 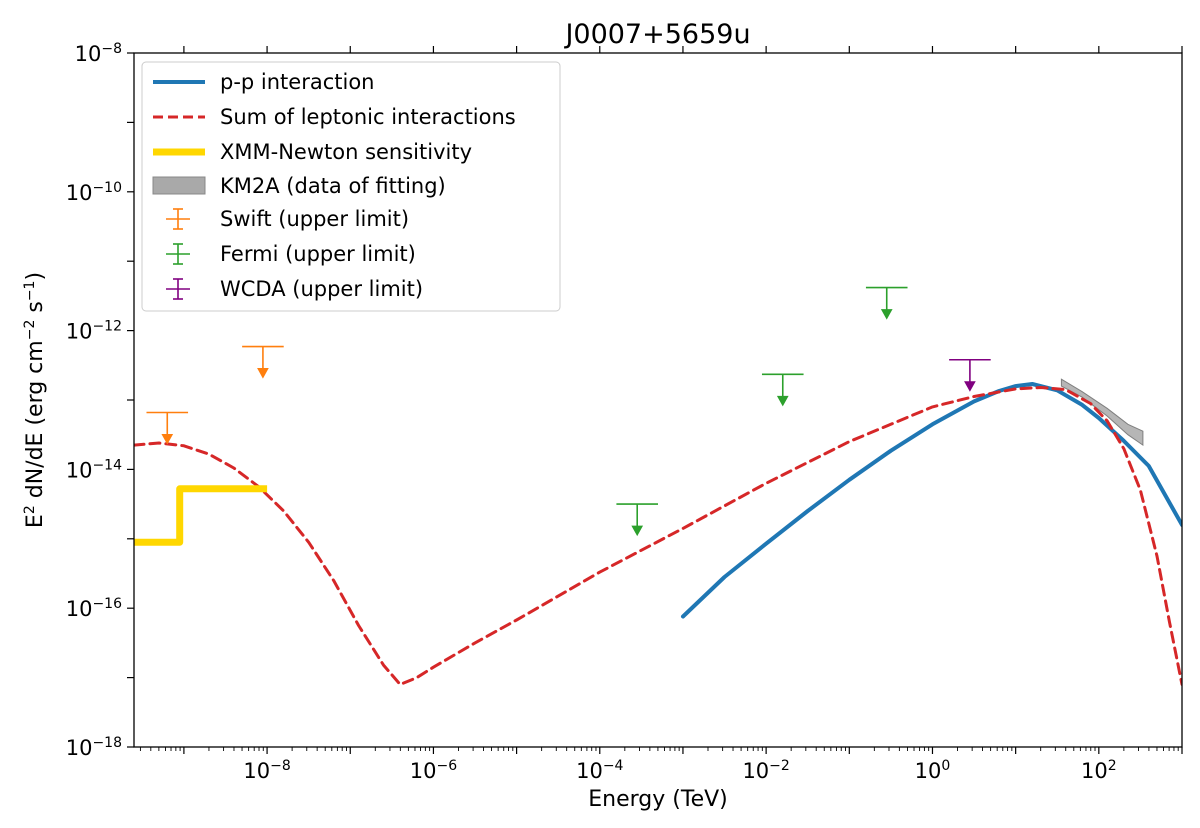 I want to click on legend-item-wcda: WCDA (upper limit), so click(x=294, y=289).